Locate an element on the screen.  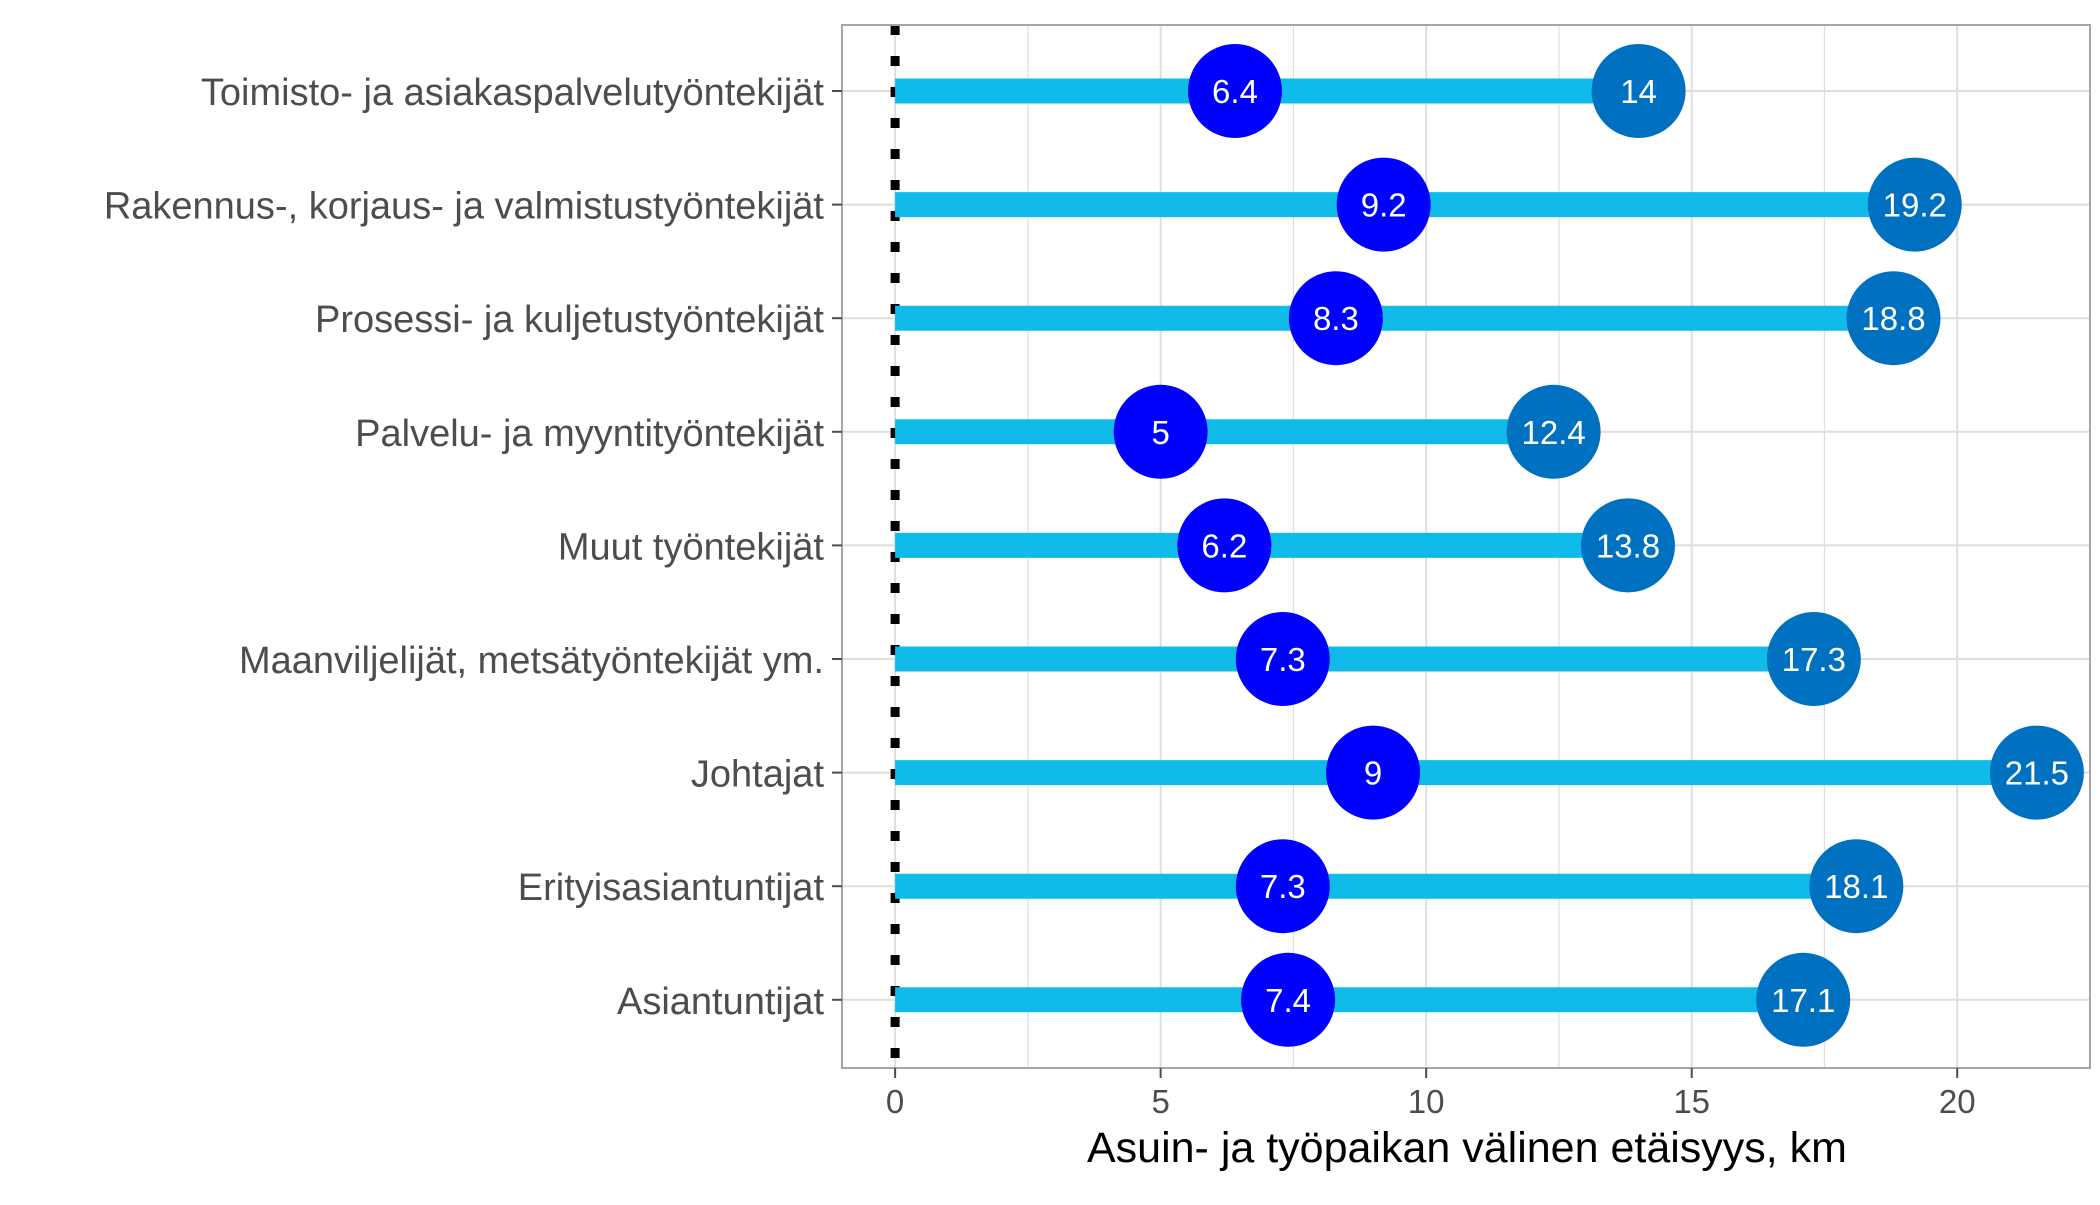
y-tick-label: Asiantuntijat is located at coordinates (720, 1002).